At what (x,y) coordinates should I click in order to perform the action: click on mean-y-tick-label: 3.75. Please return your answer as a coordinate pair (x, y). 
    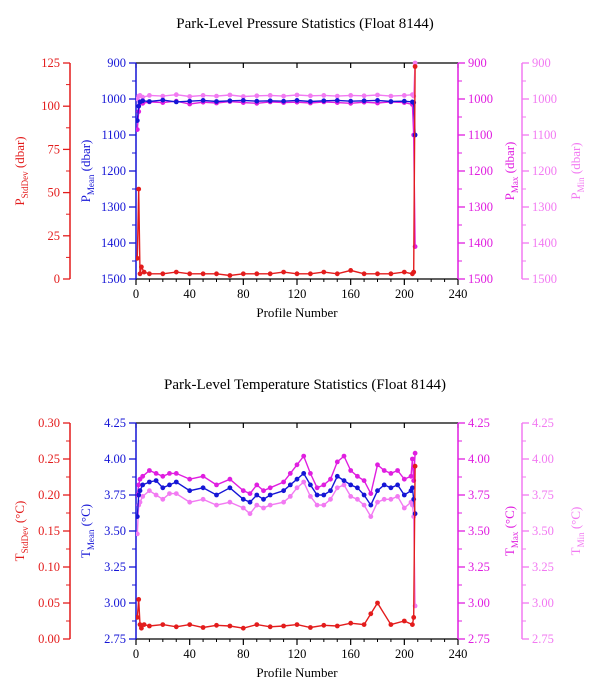
    Looking at the image, I should click on (115, 495).